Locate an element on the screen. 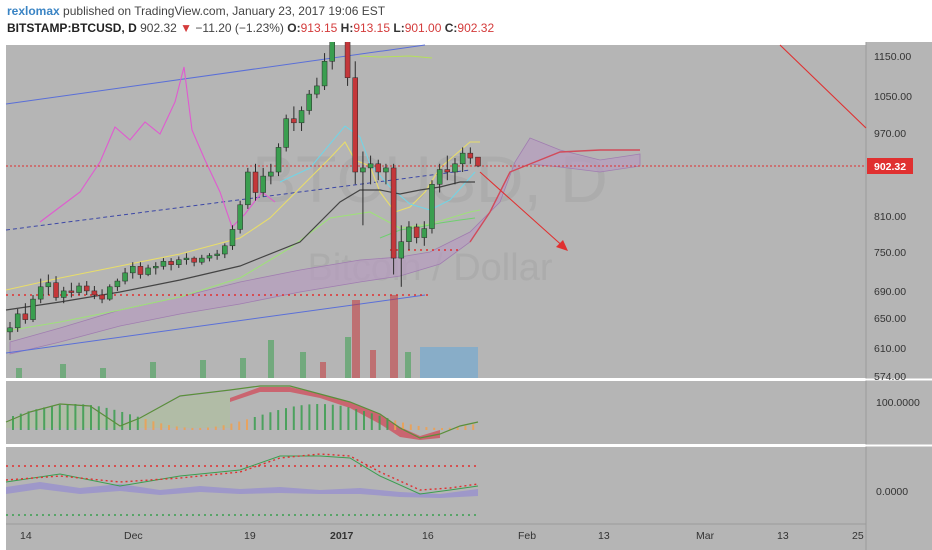 The width and height of the screenshot is (932, 550). price-tick: 750.00 is located at coordinates (890, 253).